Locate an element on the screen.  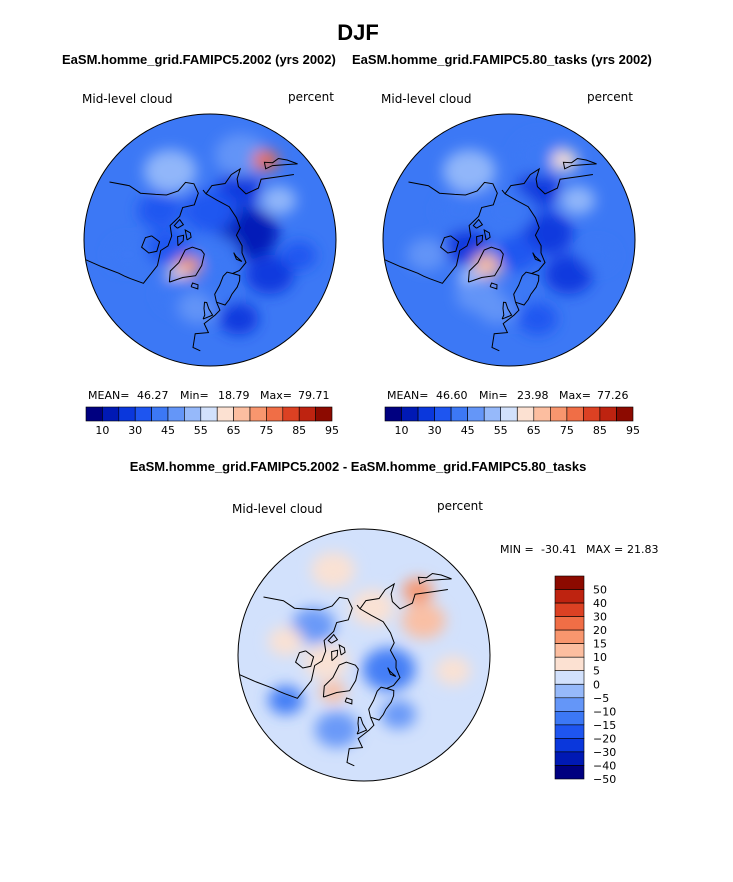
colorbar-obs-tick-5: 75 is located at coordinates (567, 430).